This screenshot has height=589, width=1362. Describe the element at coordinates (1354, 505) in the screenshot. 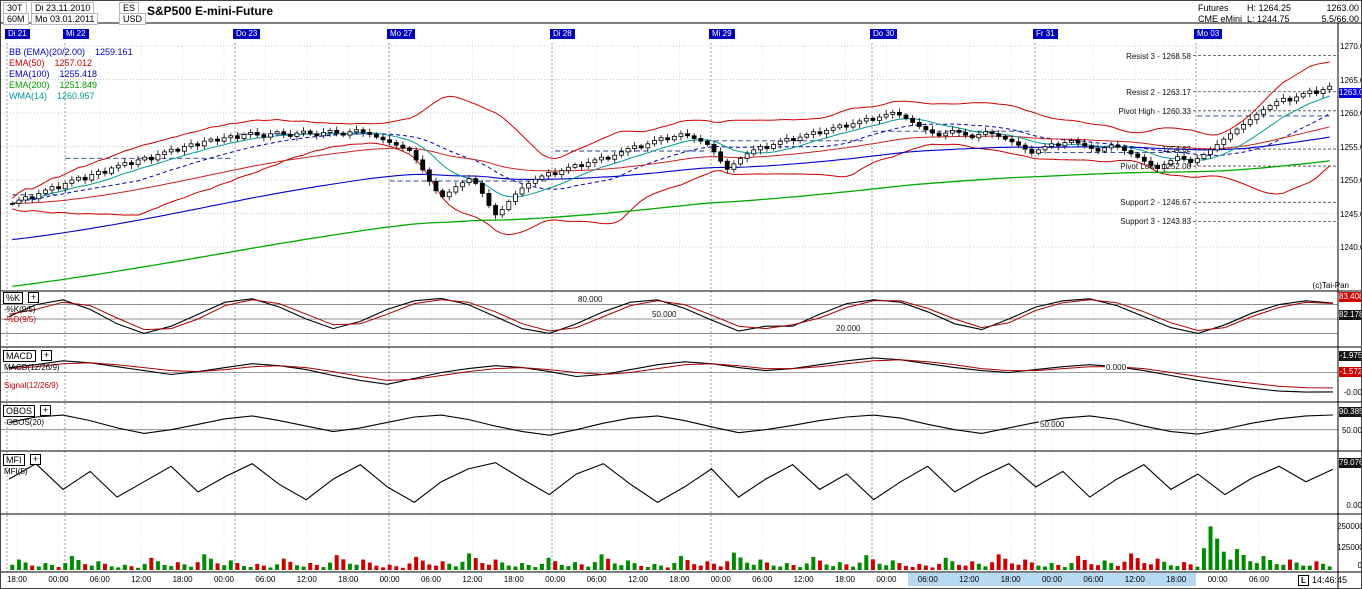

I see `mfi-axis-label: 0.00` at that location.